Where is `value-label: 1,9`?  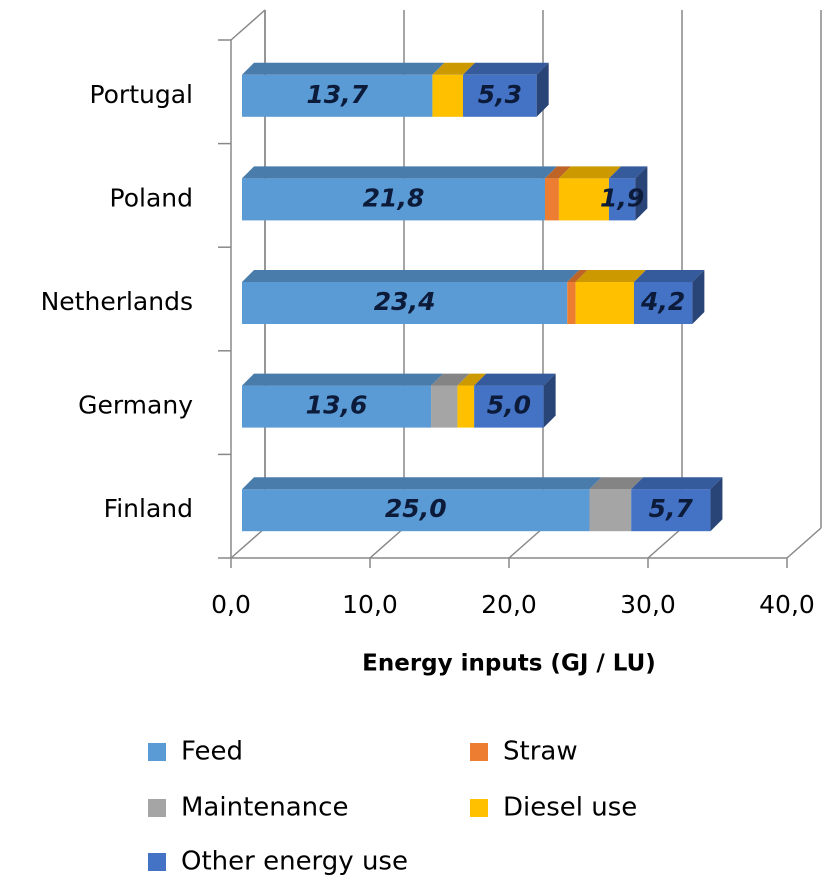
value-label: 1,9 is located at coordinates (622, 197).